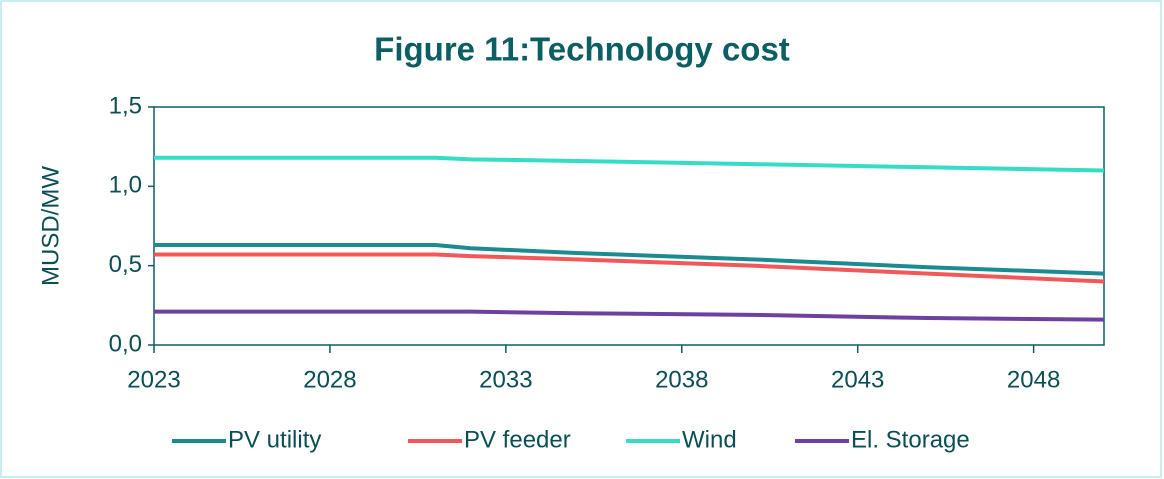  Describe the element at coordinates (125, 264) in the screenshot. I see `y-tick-label: 0,5` at that location.